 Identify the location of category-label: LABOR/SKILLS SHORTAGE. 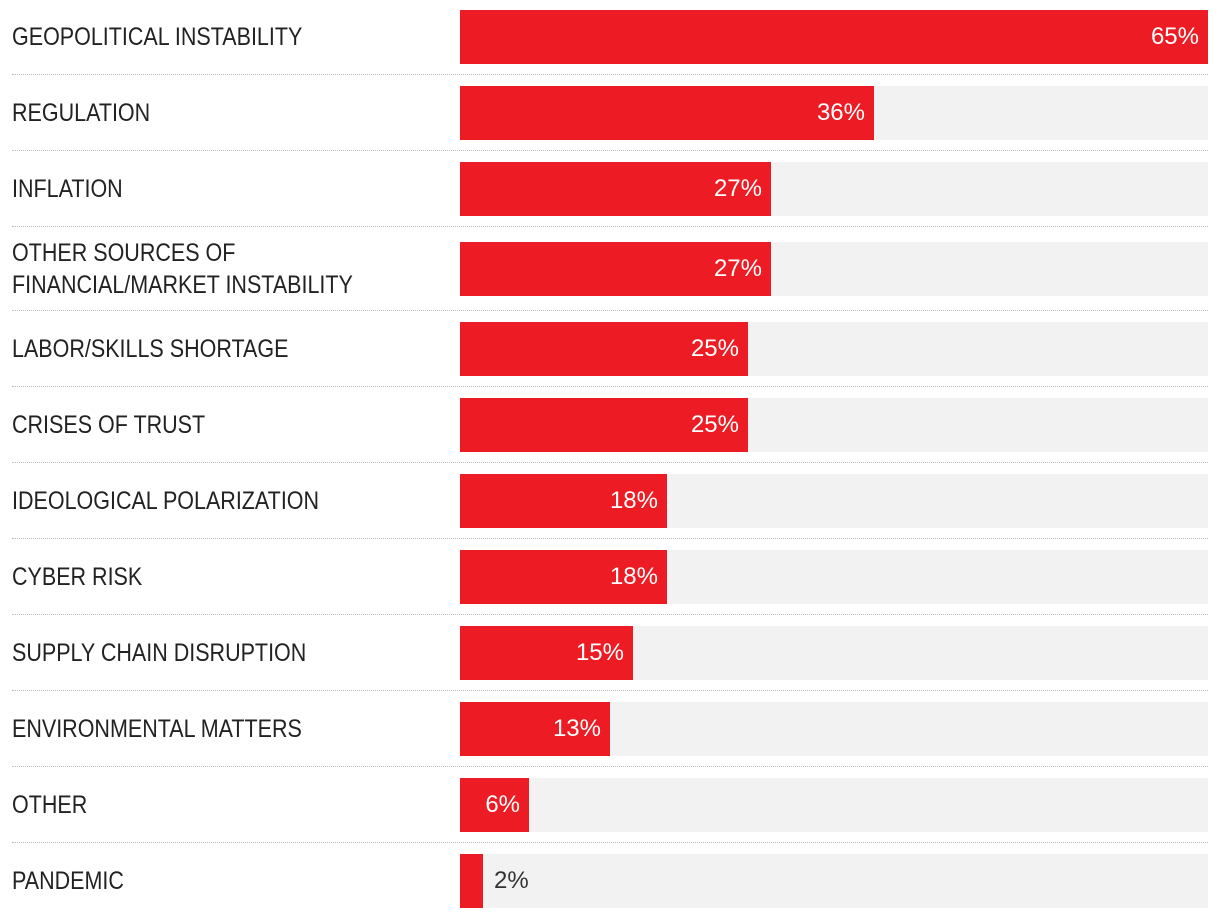
(150, 349).